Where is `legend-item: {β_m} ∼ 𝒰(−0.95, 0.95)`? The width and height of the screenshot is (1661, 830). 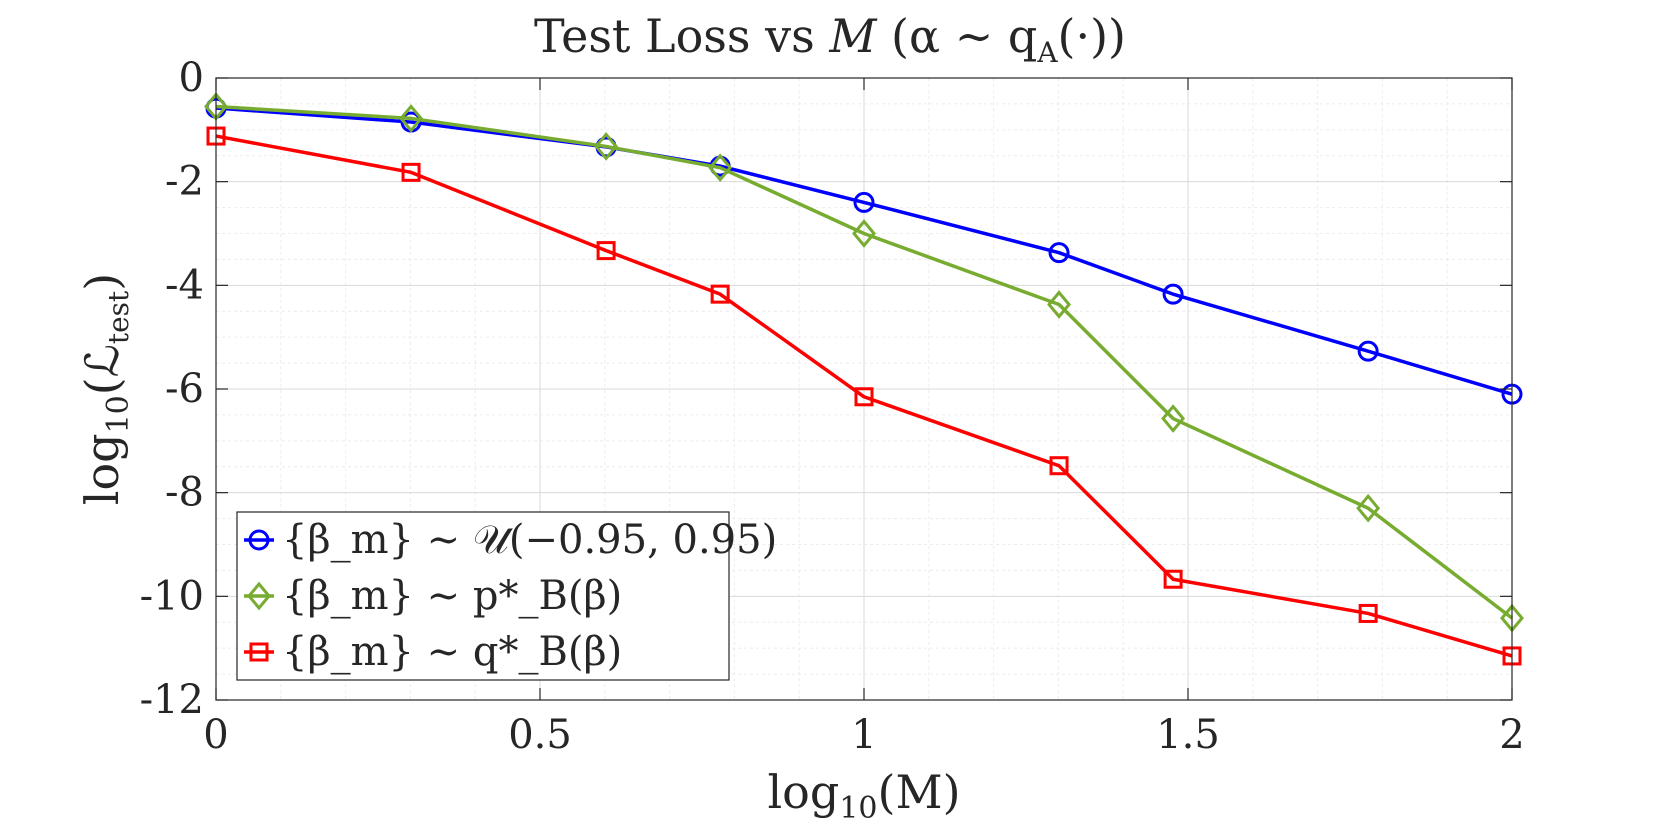 legend-item: {β_m} ∼ 𝒰(−0.95, 0.95) is located at coordinates (510, 540).